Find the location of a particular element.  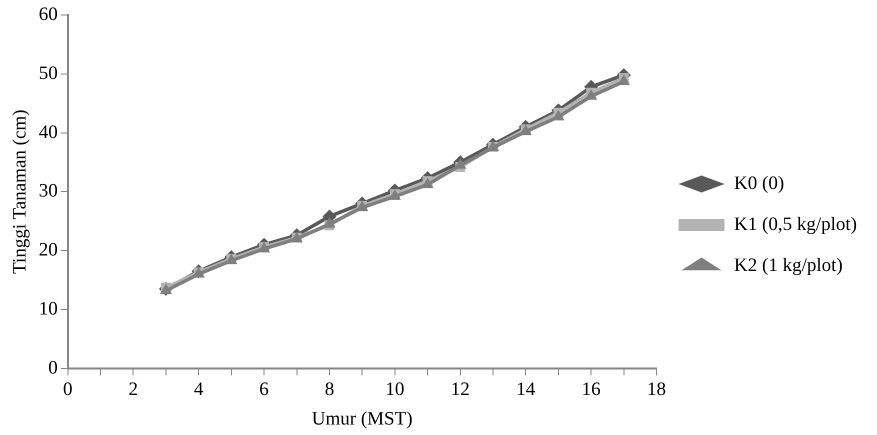

y-tick-label: 10 is located at coordinates (48, 309).